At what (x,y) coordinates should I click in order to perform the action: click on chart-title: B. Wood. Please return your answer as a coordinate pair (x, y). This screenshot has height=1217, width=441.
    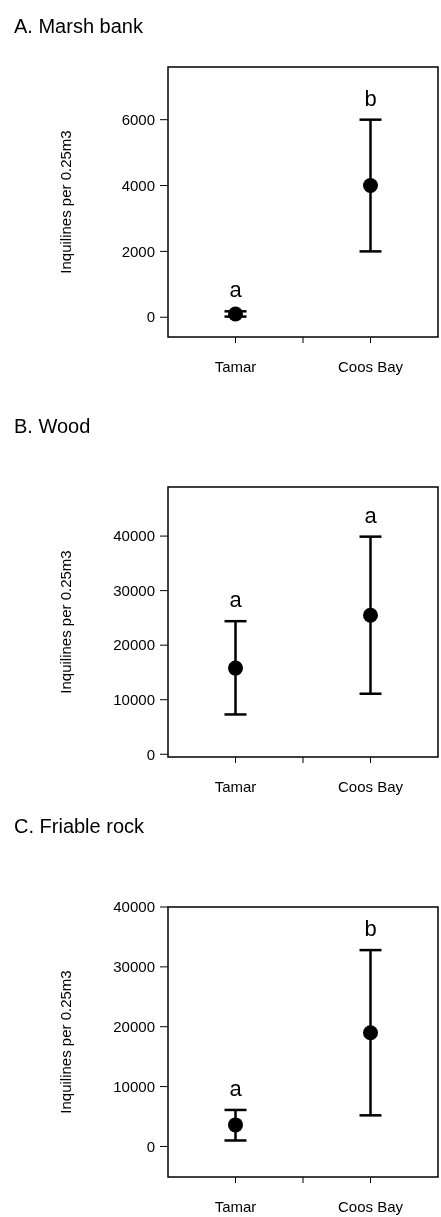
    Looking at the image, I should click on (52, 426).